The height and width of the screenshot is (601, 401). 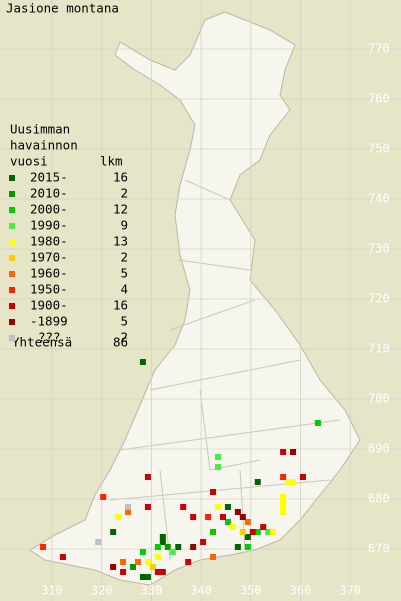 I want to click on x-grid-label: 350, so click(x=251, y=591).